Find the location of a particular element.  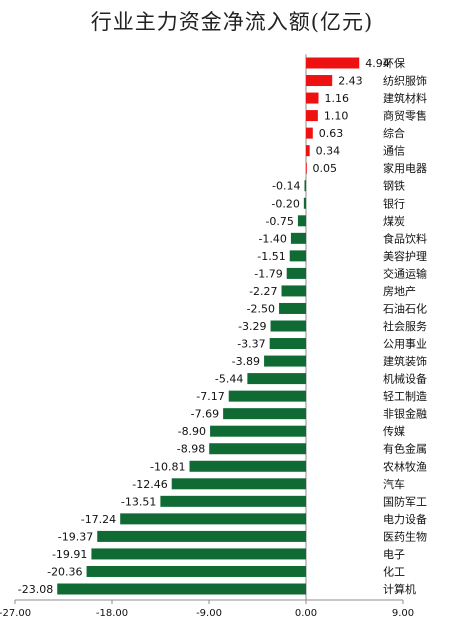

bar-value-label: -8.98 is located at coordinates (191, 449).